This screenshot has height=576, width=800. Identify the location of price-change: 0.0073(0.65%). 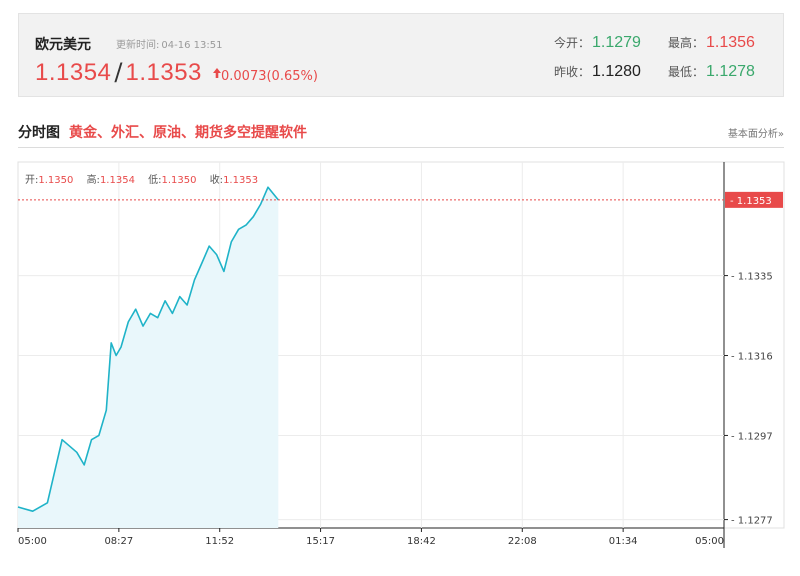
(269, 76).